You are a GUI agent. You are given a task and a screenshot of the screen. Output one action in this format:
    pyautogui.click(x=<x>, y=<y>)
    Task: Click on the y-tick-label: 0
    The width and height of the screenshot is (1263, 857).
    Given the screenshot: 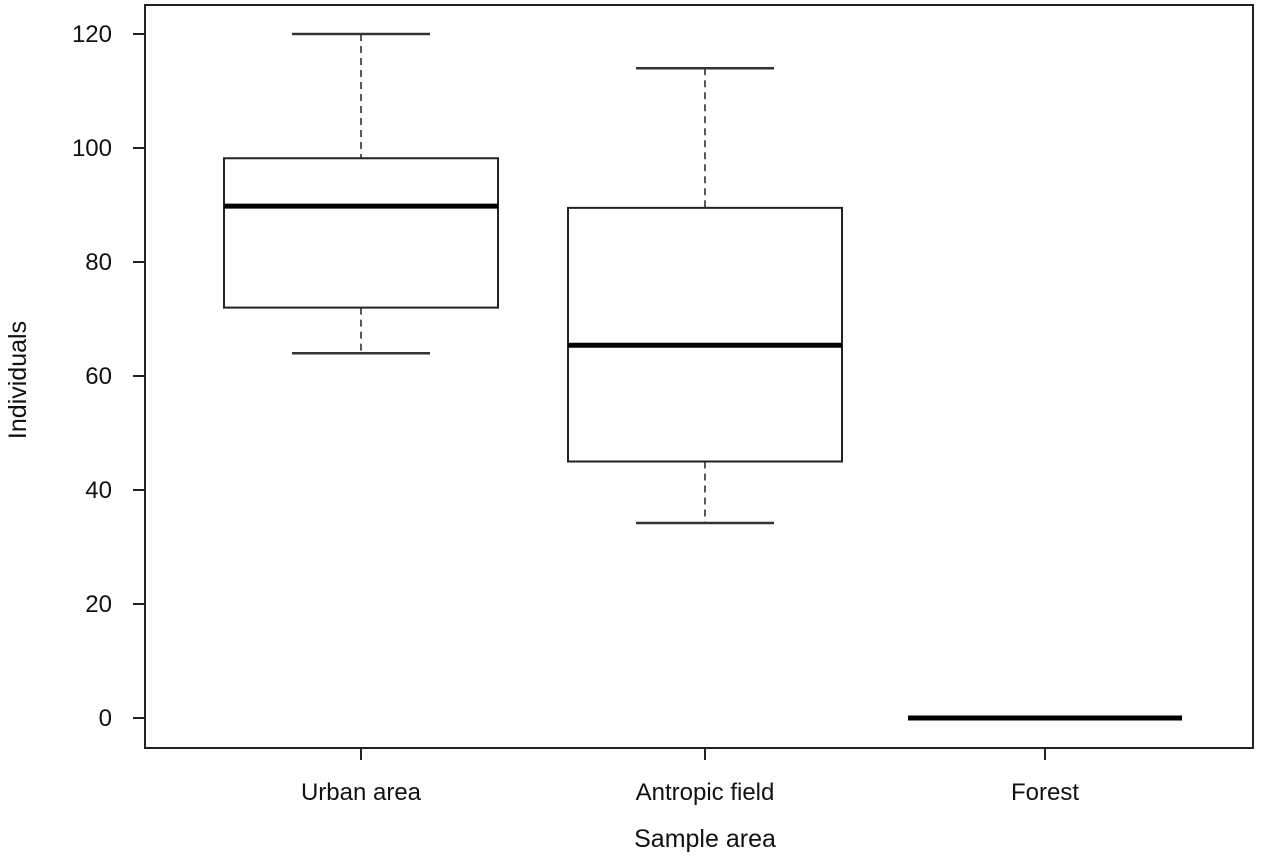 What is the action you would take?
    pyautogui.click(x=105, y=718)
    